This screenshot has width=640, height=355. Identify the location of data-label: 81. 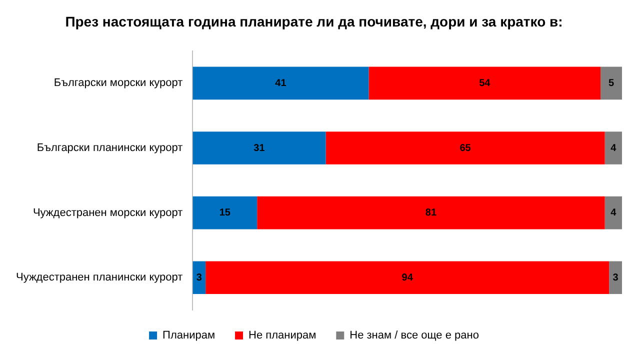
(431, 213).